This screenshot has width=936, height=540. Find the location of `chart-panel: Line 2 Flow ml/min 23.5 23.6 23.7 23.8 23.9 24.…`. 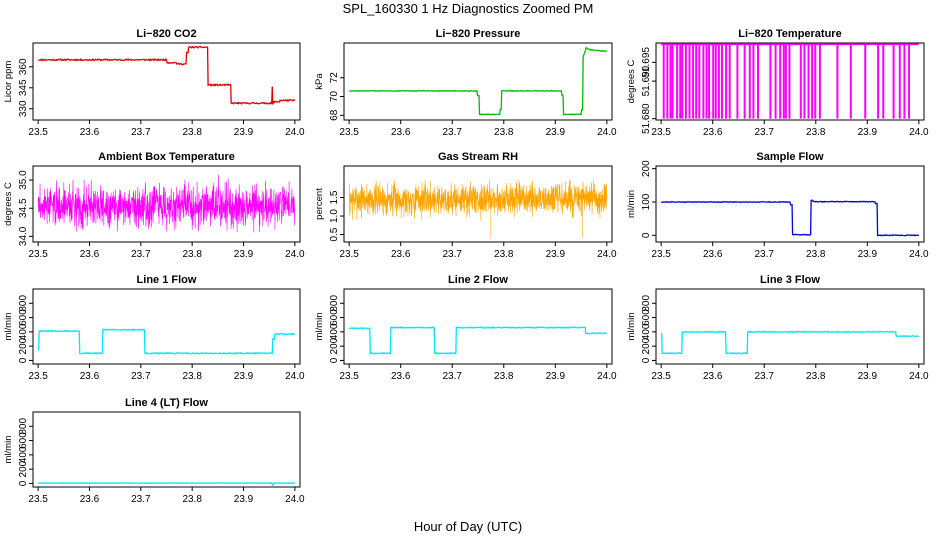

chart-panel: Line 2 Flow ml/min 23.5 23.6 23.7 23.8 23.9 24.… is located at coordinates (465, 328).